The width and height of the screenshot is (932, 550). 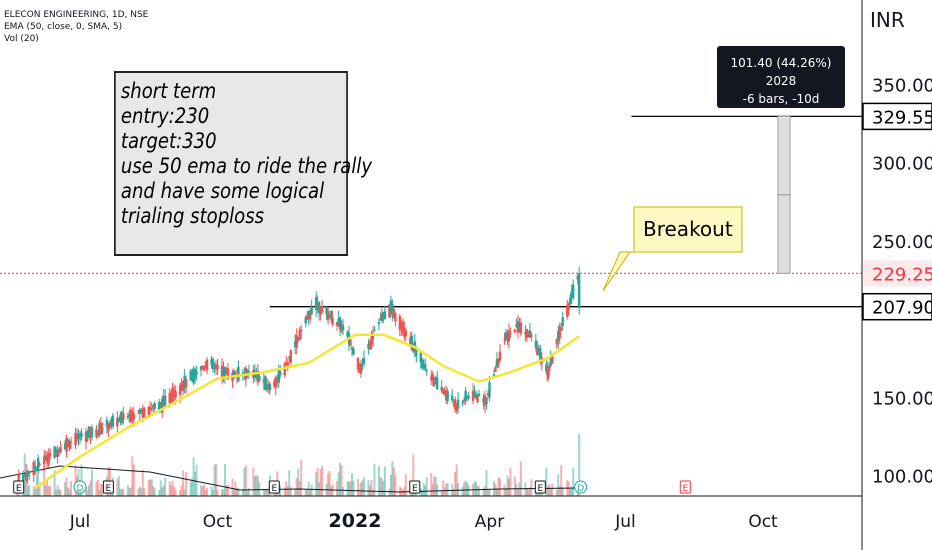 What do you see at coordinates (897, 273) in the screenshot?
I see `price-label: 229.25` at bounding box center [897, 273].